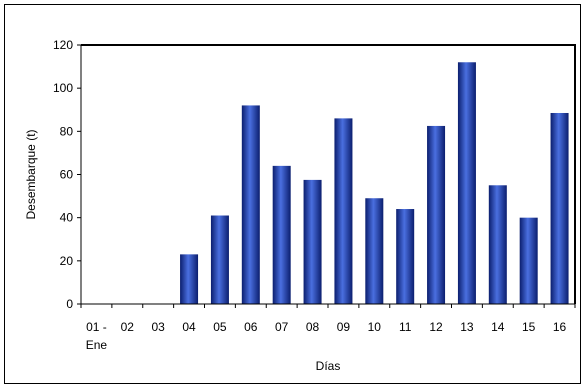 Image resolution: width=587 pixels, height=390 pixels. Describe the element at coordinates (498, 327) in the screenshot. I see `x-tick-label: 14` at that location.